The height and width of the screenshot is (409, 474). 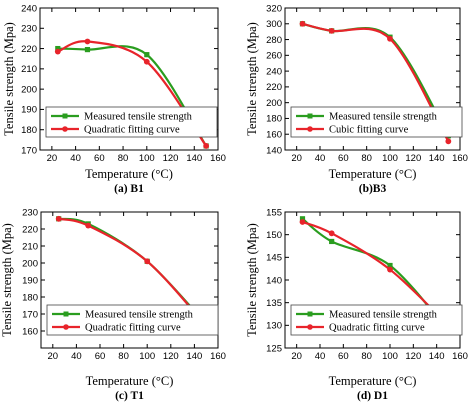 What do you see at coordinates (274, 303) in the screenshot?
I see `y-tick-label: 135` at bounding box center [274, 303].